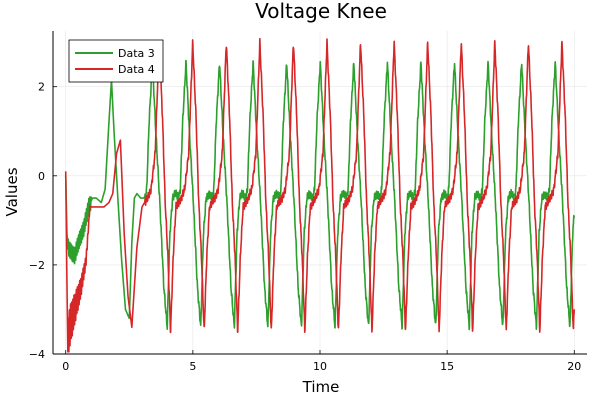  What do you see at coordinates (321, 11) in the screenshot?
I see `chart-title: Voltage Knee` at bounding box center [321, 11].